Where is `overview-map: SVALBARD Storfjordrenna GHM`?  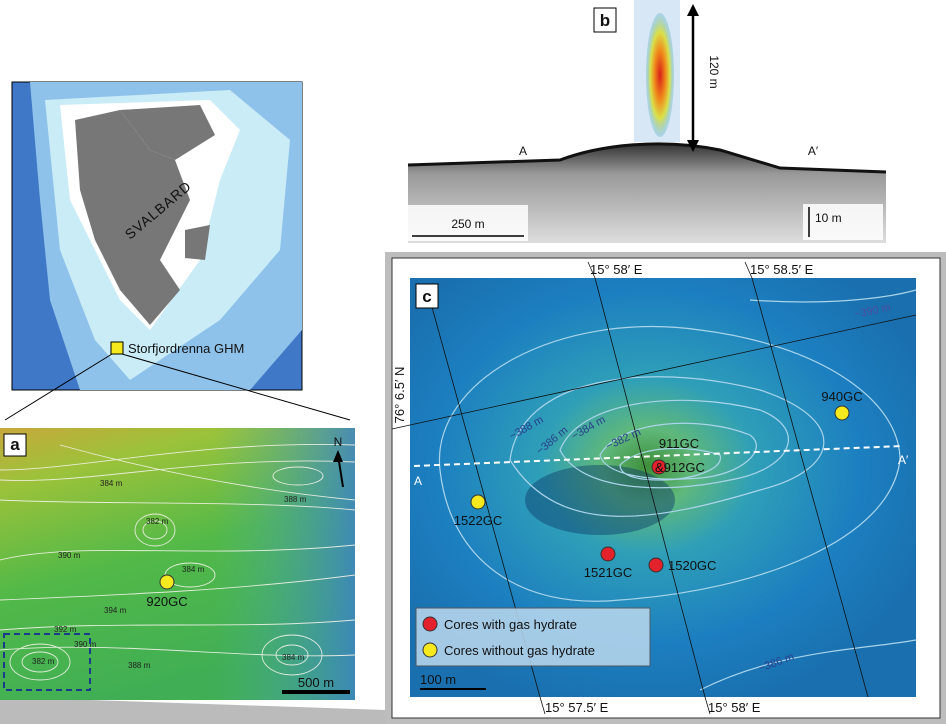 overview-map: SVALBARD Storfjordrenna GHM is located at coordinates (157, 236).